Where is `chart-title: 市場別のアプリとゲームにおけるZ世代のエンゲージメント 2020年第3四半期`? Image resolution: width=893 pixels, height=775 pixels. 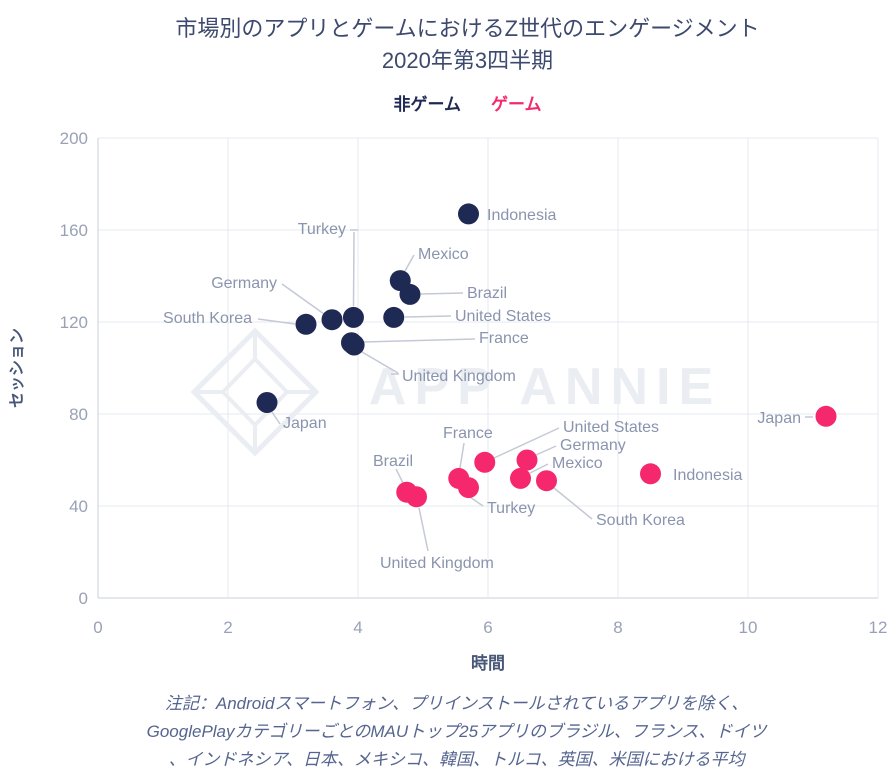 chart-title: 市場別のアプリとゲームにおけるZ世代のエンゲージメント 2020年第3四半期 is located at coordinates (446, 45).